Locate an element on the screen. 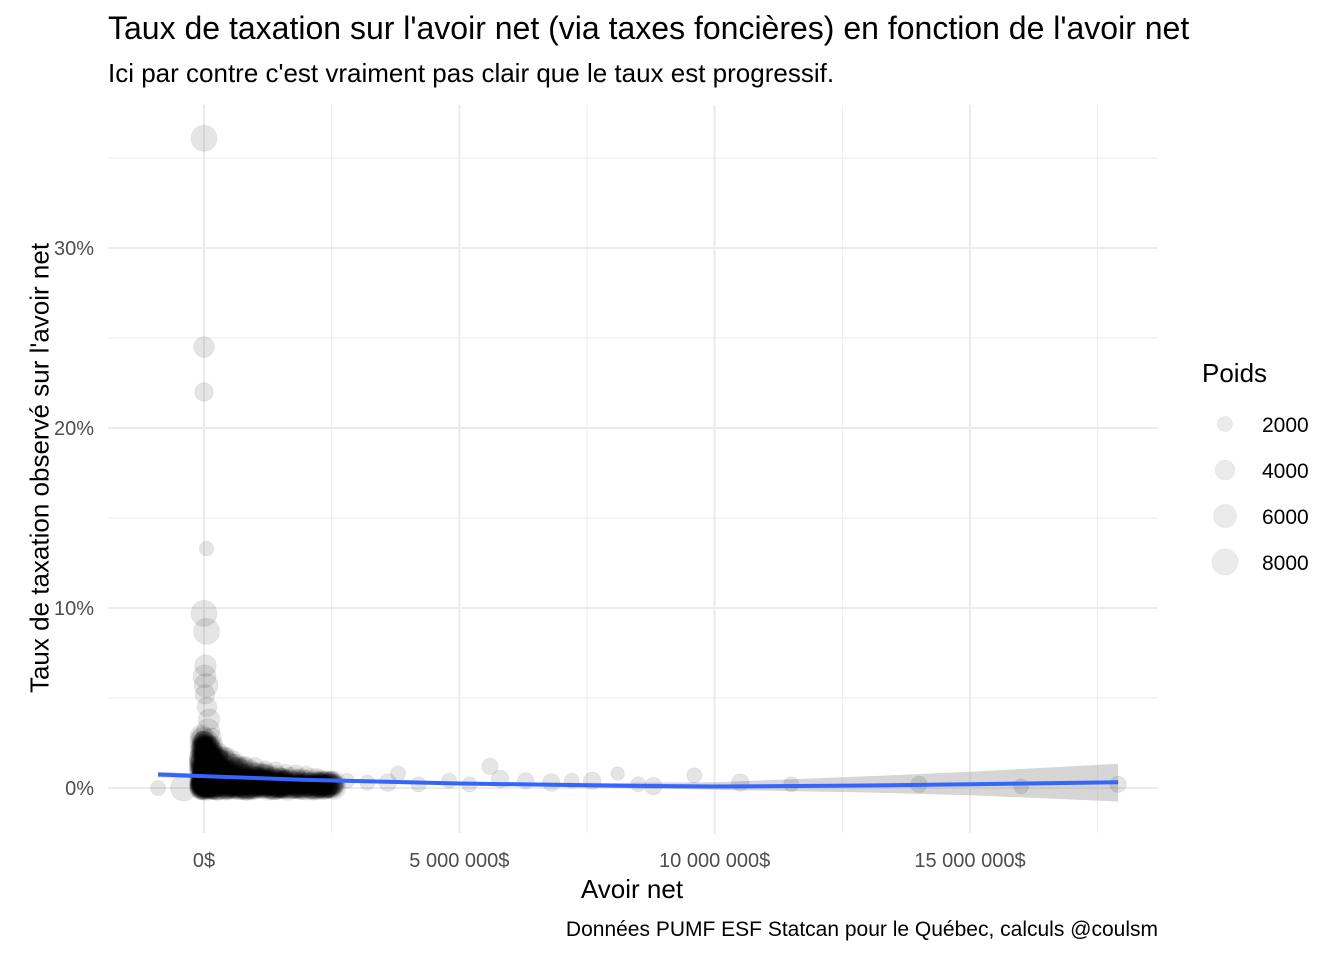 This screenshot has width=1344, height=960. y-tick-label: 0% is located at coordinates (79, 789).